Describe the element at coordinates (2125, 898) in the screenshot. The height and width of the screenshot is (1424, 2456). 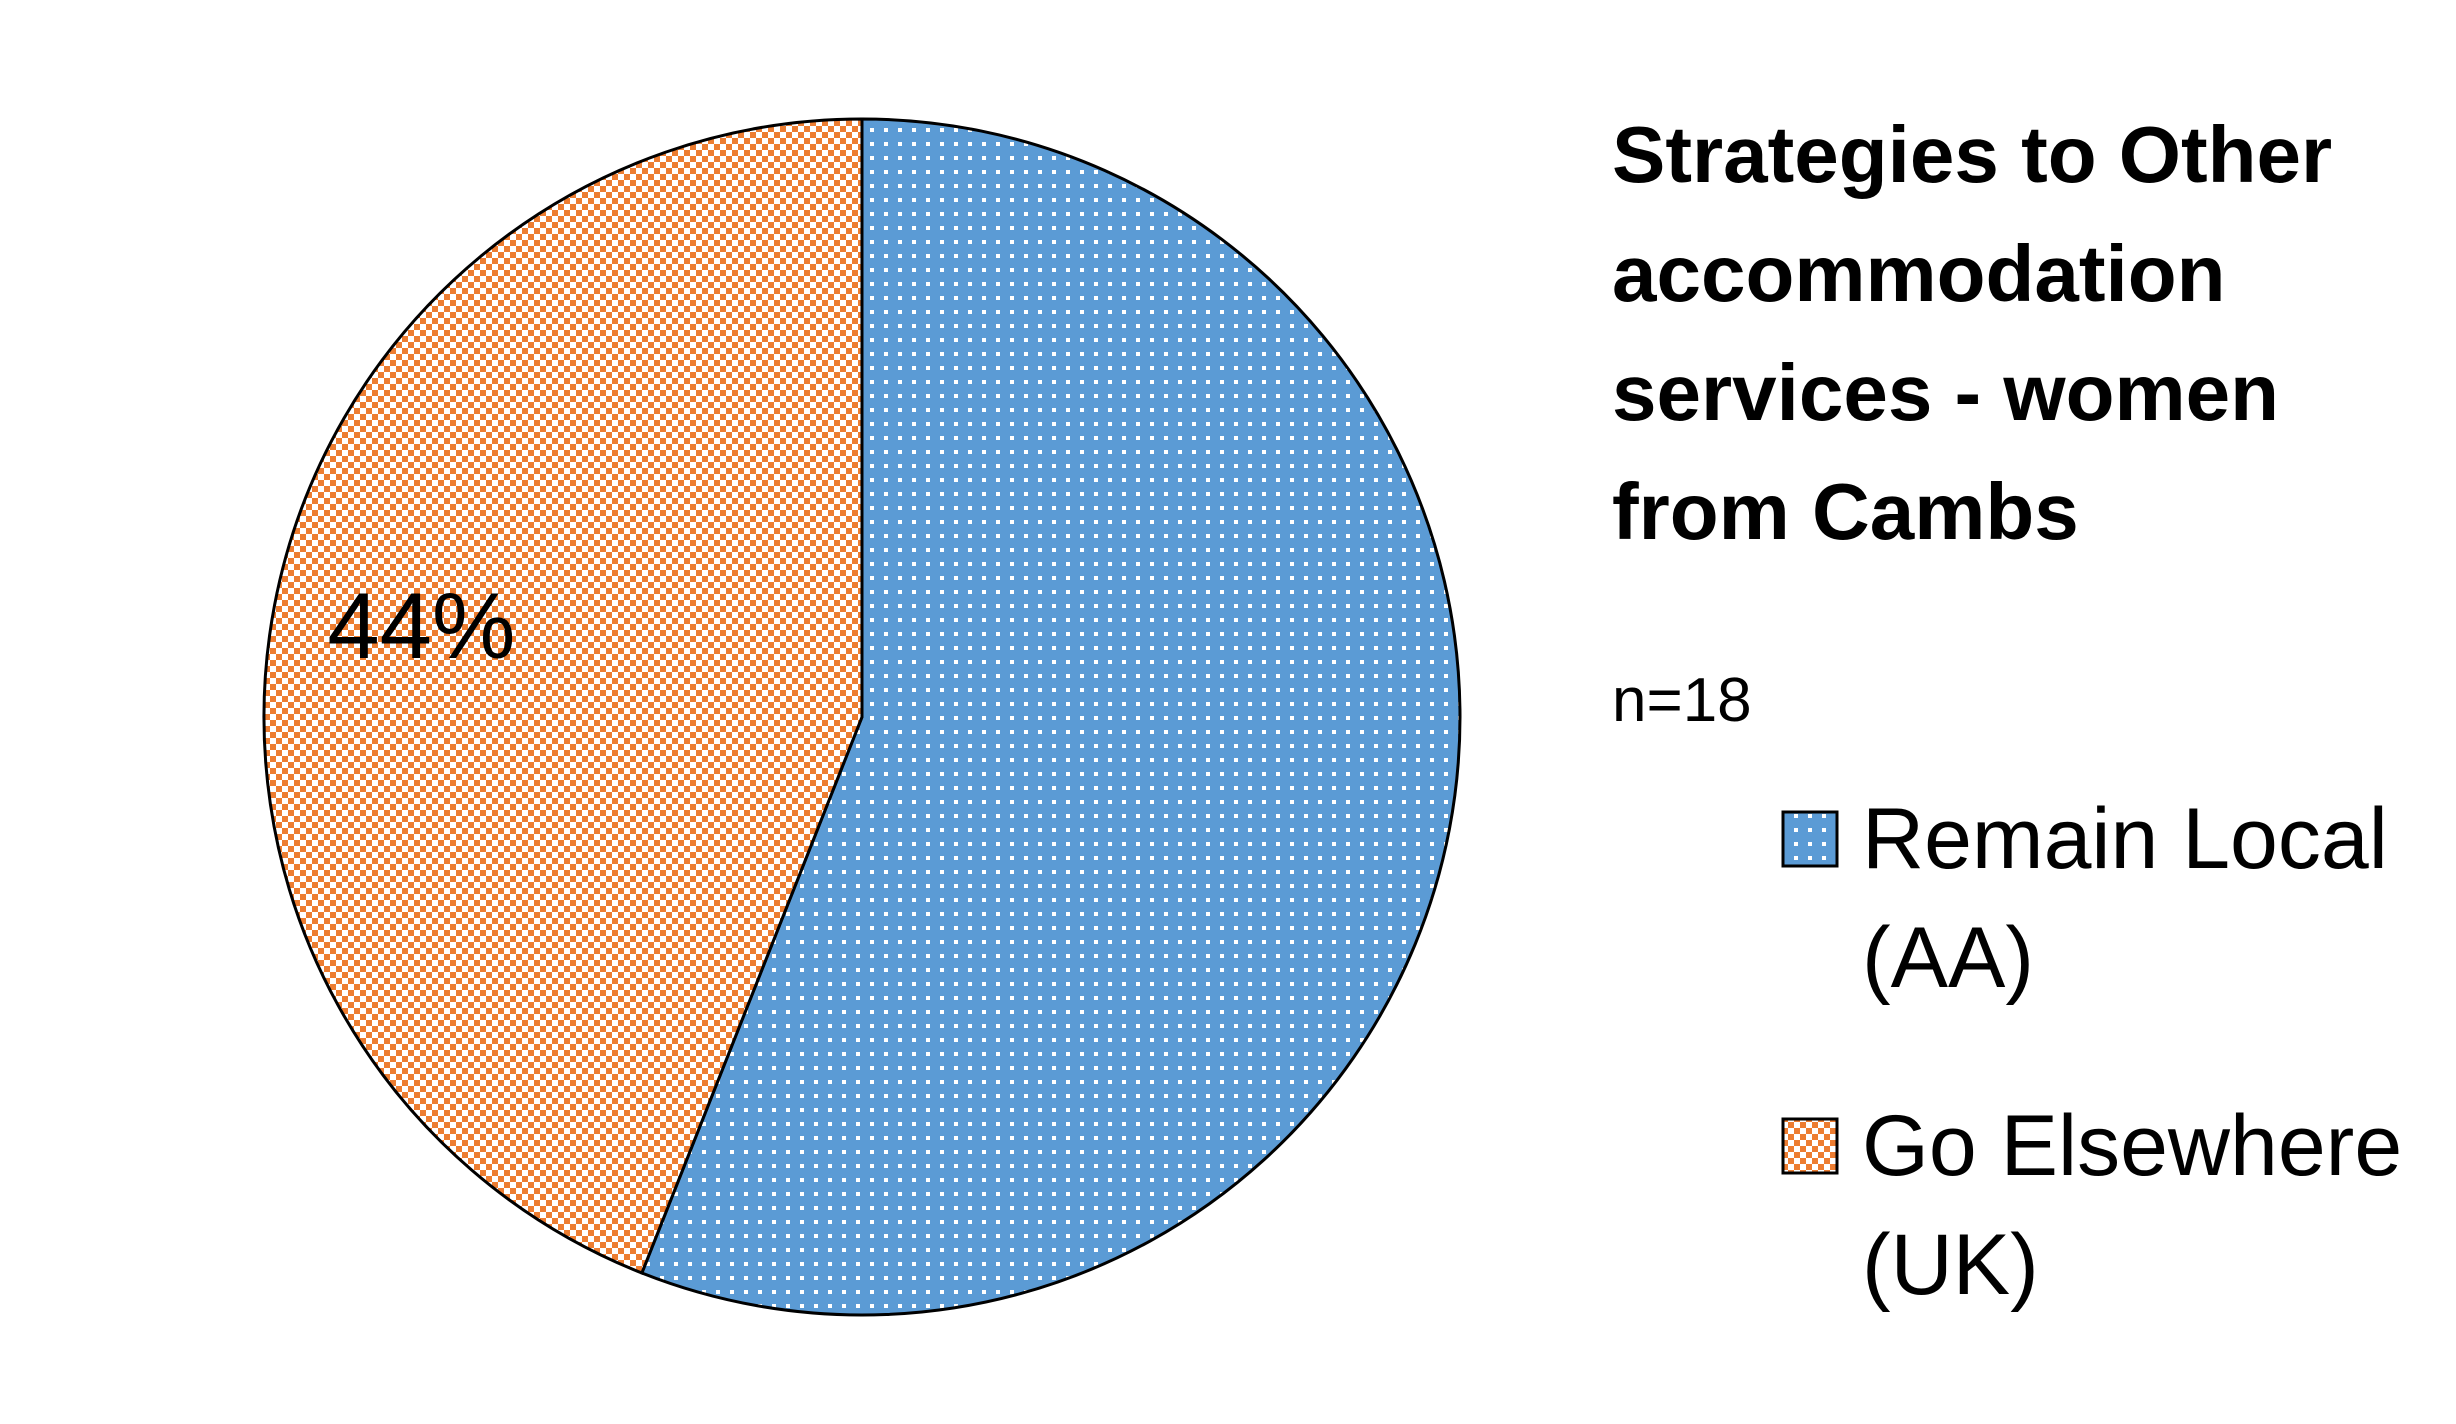
I see `legend-label: Remain Local (AA)` at that location.